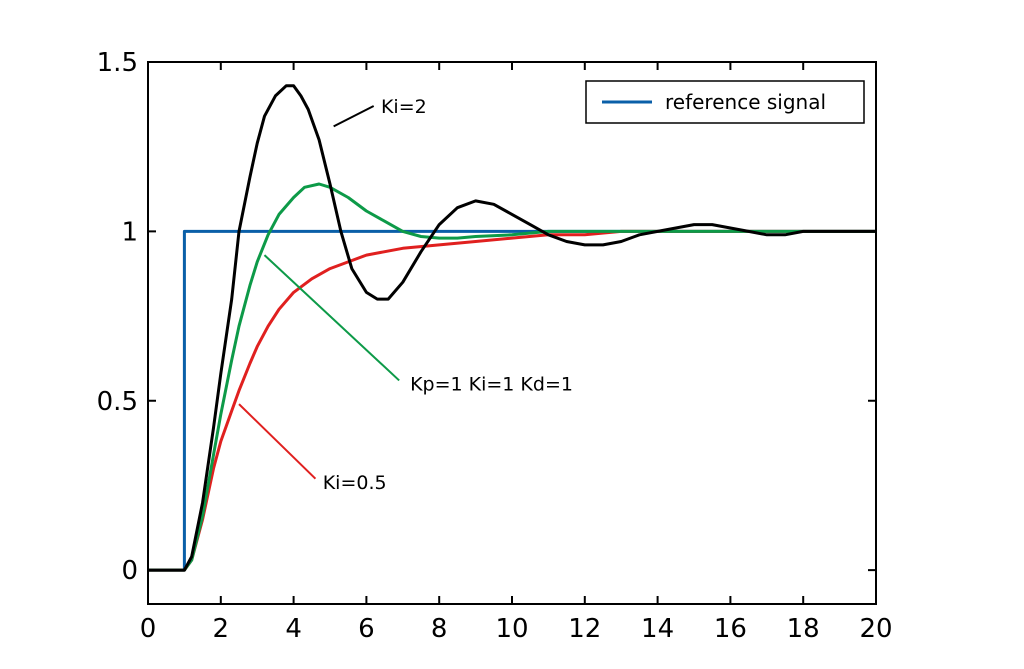 The width and height of the screenshot is (1024, 669). Describe the element at coordinates (366, 629) in the screenshot. I see `x-tick-label: 6` at that location.